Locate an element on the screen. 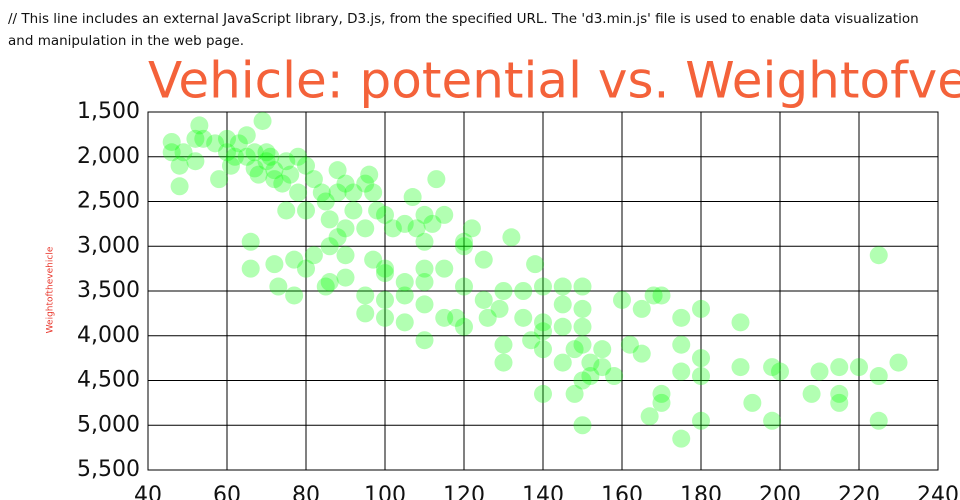  chart-title: Vehicle: potential vs. Weightofvehi is located at coordinates (554, 81).